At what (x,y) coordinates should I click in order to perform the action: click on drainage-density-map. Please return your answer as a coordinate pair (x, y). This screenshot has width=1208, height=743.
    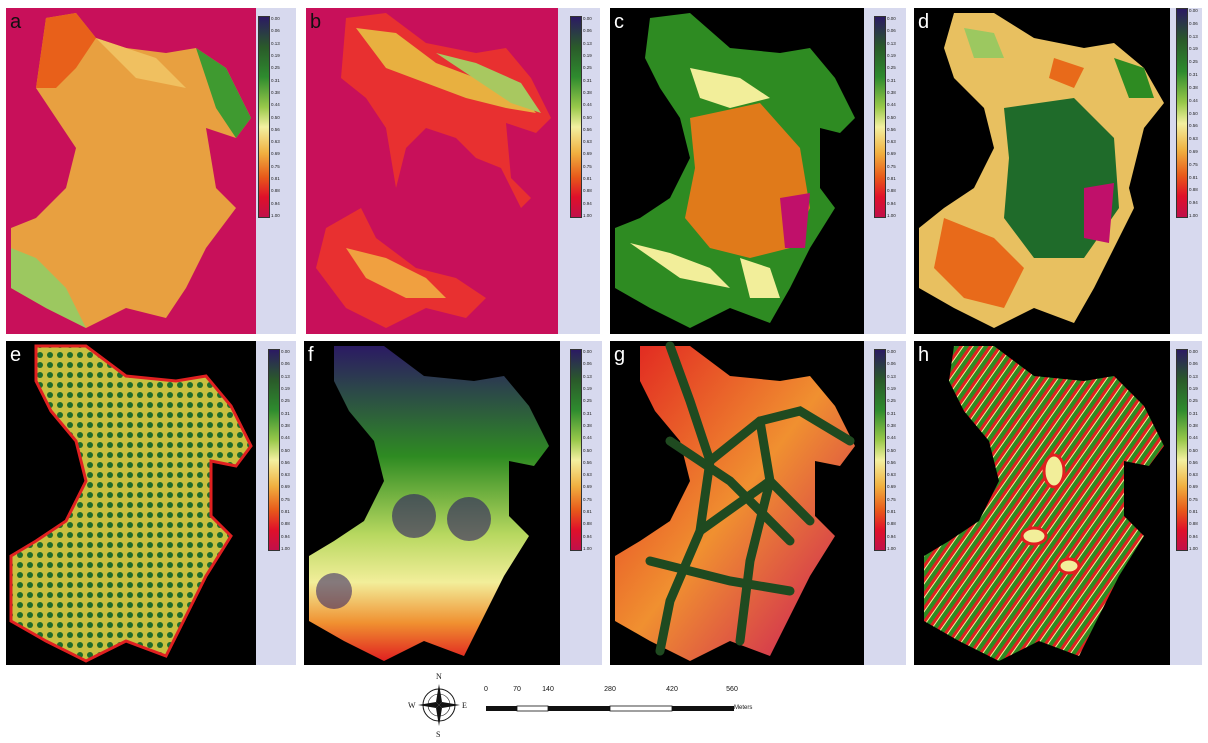
    Looking at the image, I should click on (131, 503).